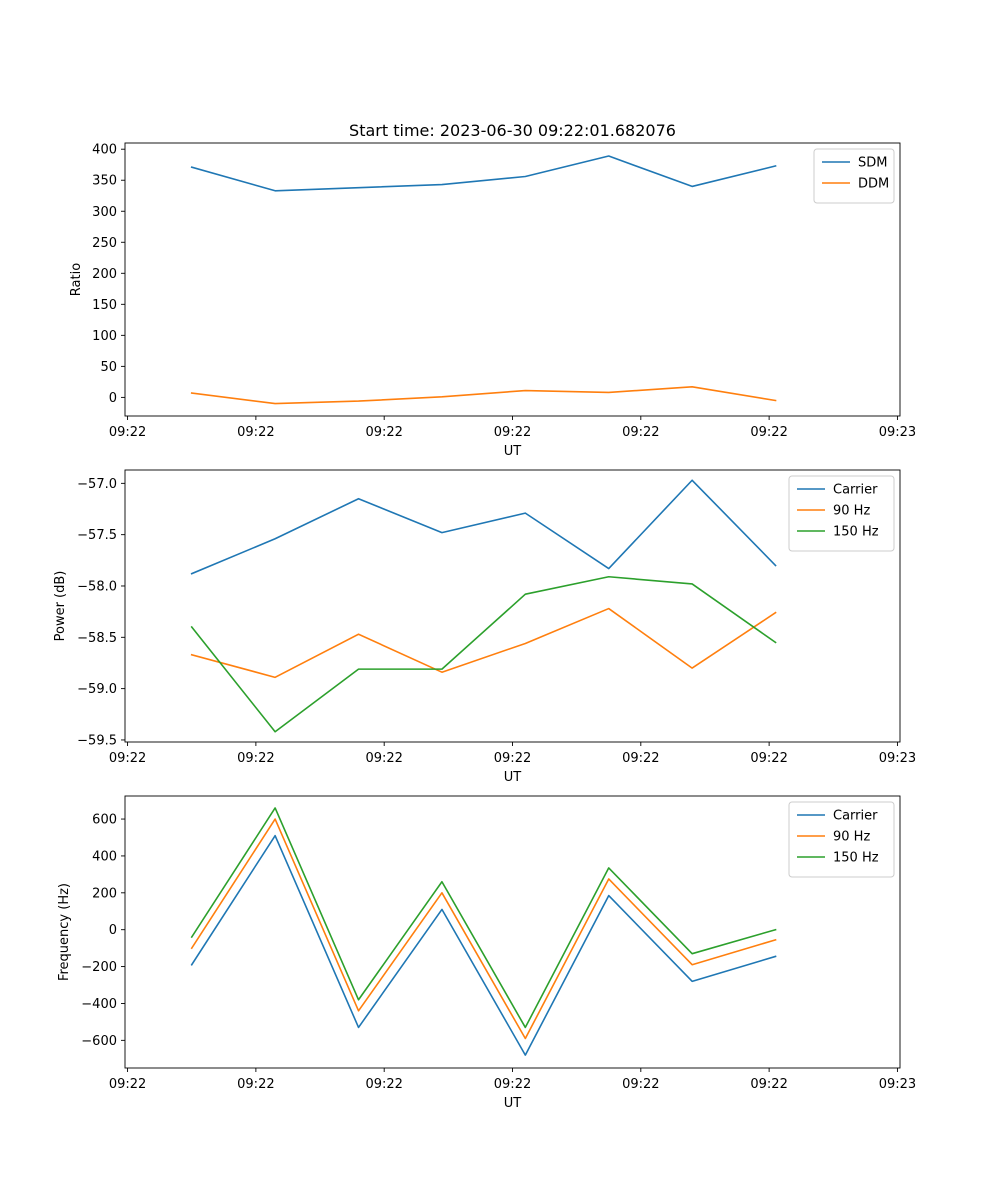  Describe the element at coordinates (97, 638) in the screenshot. I see `y-tick-label: −58.5` at that location.